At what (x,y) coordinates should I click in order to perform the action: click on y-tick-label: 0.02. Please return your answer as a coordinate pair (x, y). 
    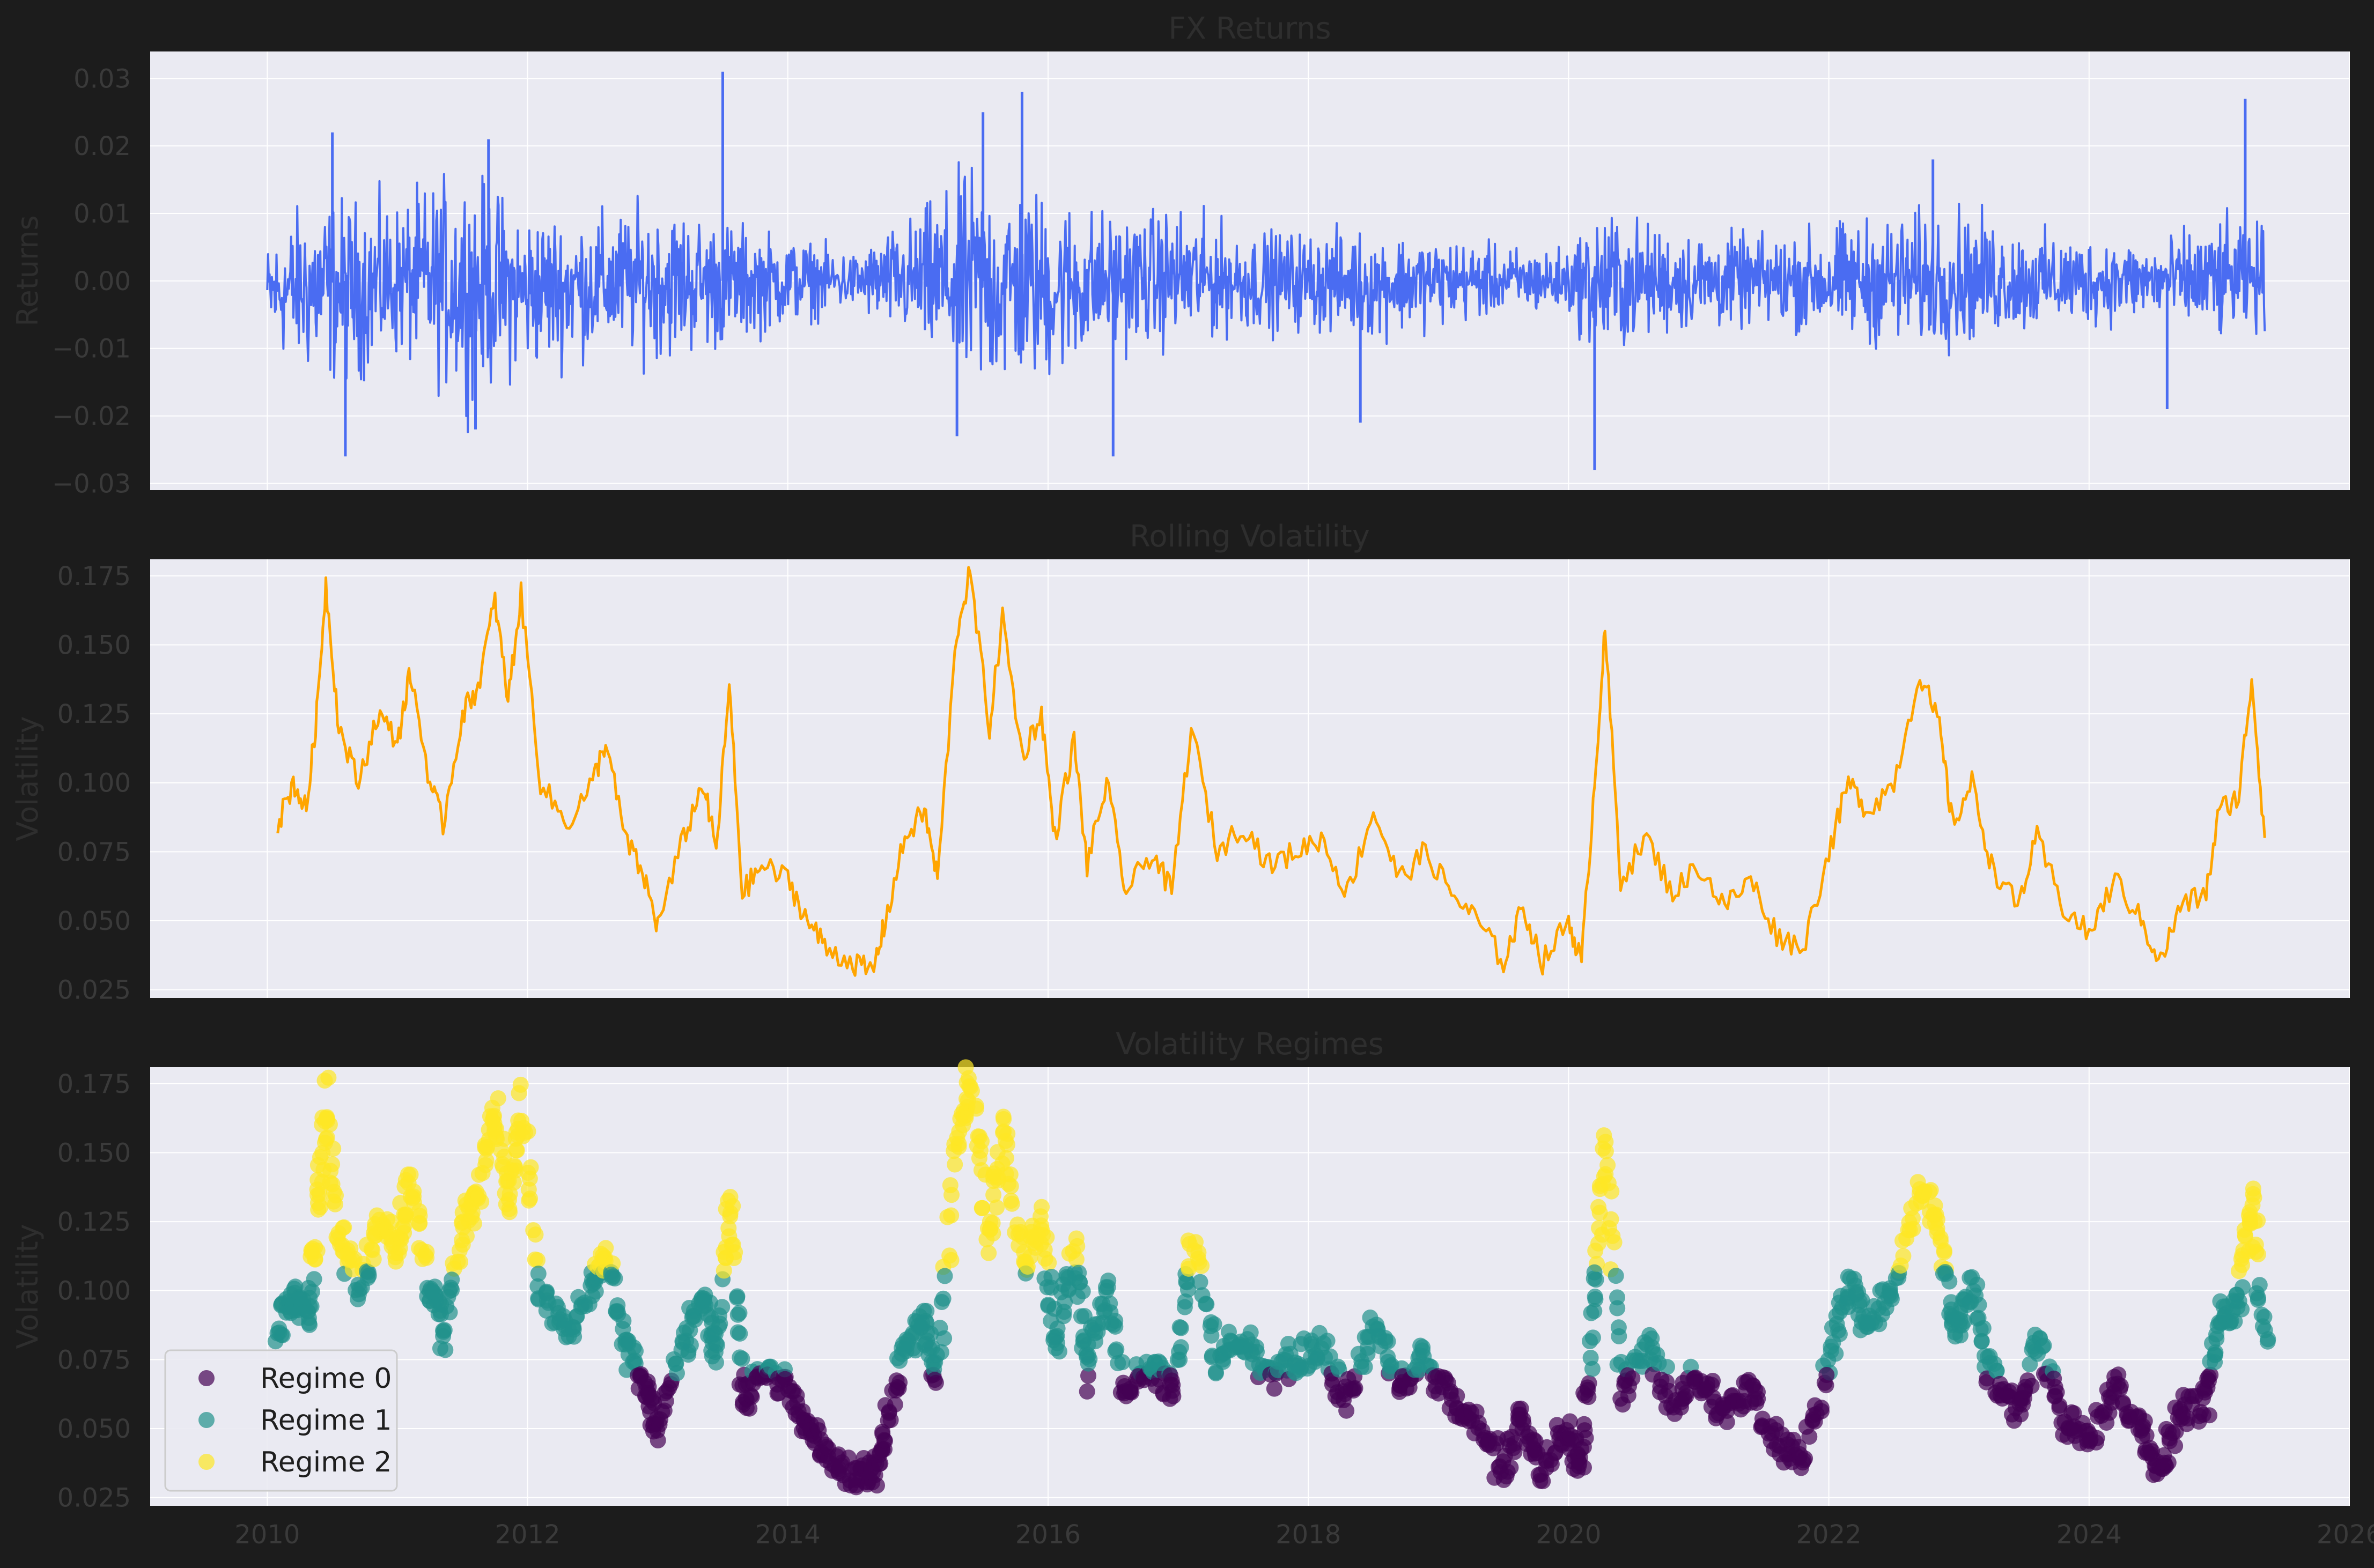
    Looking at the image, I should click on (102, 146).